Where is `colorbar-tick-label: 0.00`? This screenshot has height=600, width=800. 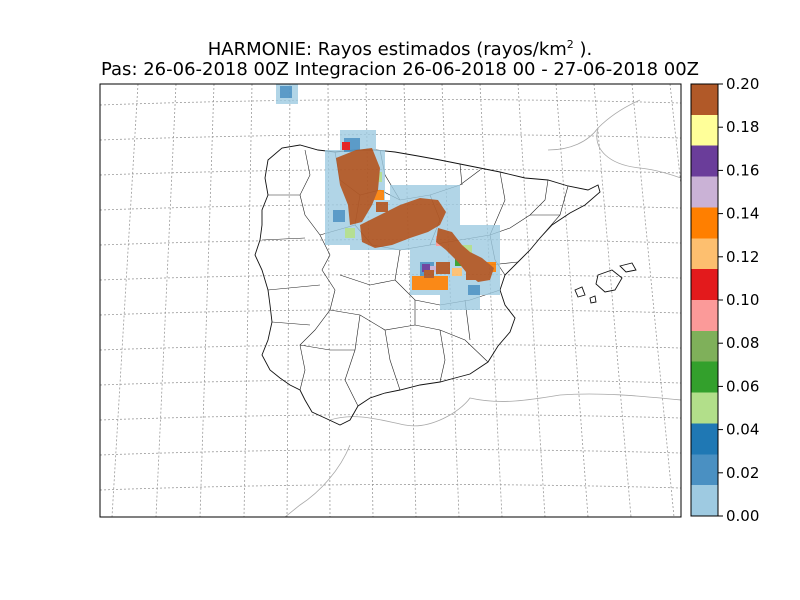 colorbar-tick-label: 0.00 is located at coordinates (742, 516).